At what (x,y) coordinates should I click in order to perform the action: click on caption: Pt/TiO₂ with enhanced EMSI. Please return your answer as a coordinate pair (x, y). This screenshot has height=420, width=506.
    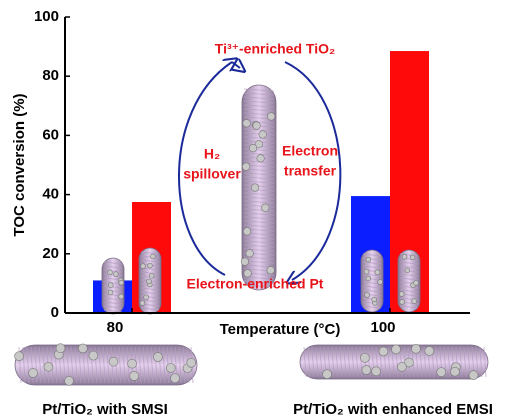
    Looking at the image, I should click on (393, 409).